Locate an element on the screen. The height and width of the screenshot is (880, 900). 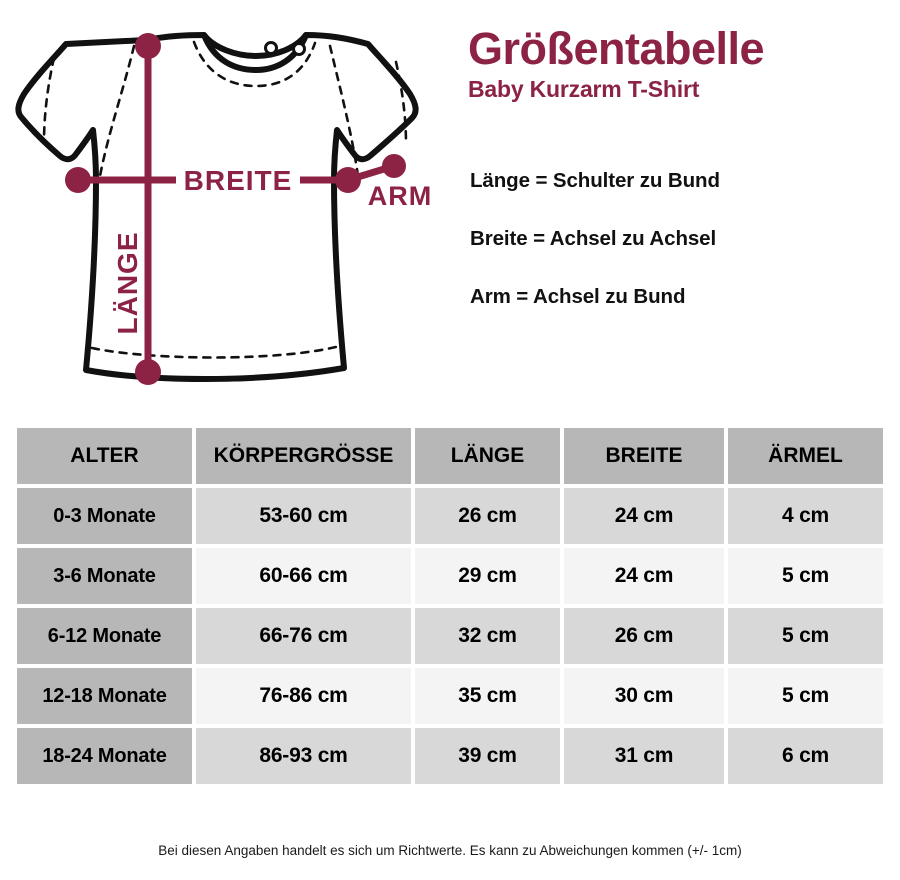
table-row: 12-18 Monate 76-86 cm 35 cm 30 cm 5 cm is located at coordinates (450, 696).